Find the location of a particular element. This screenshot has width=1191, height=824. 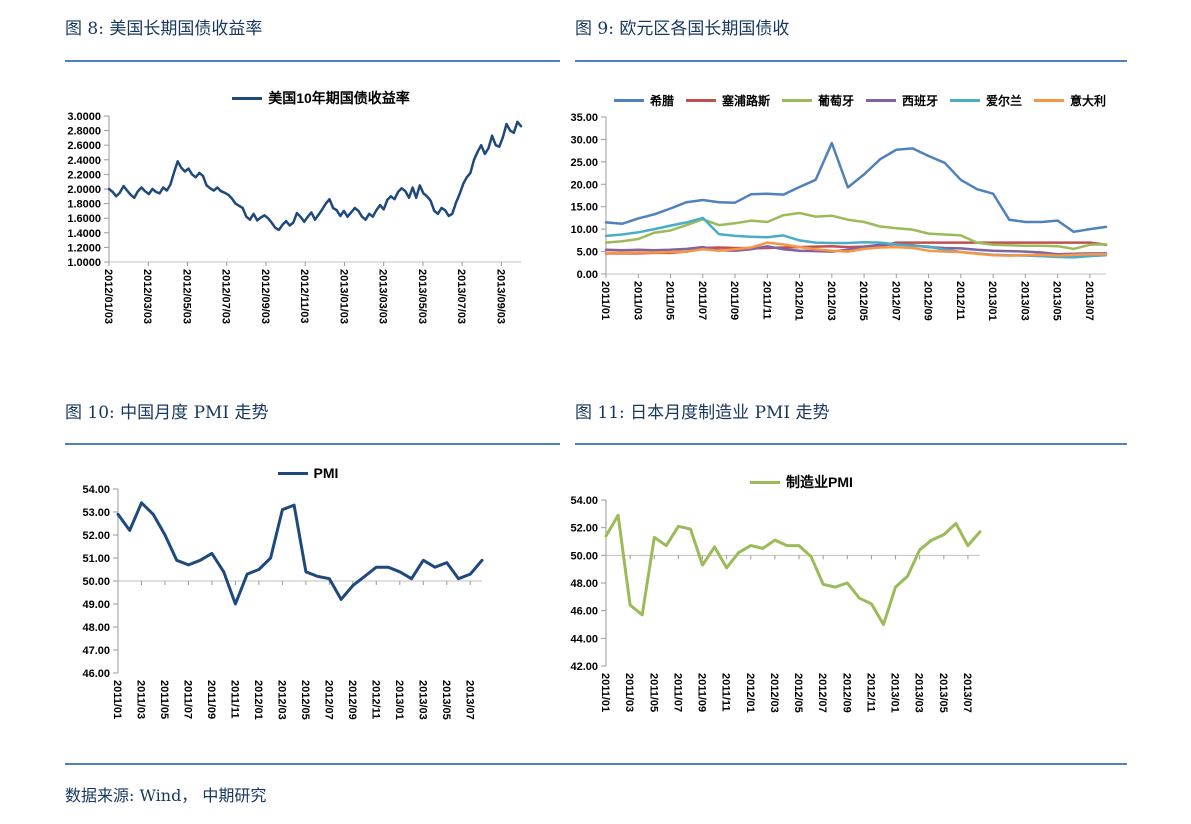

svg-text: 2.8000 is located at coordinates (84, 132).